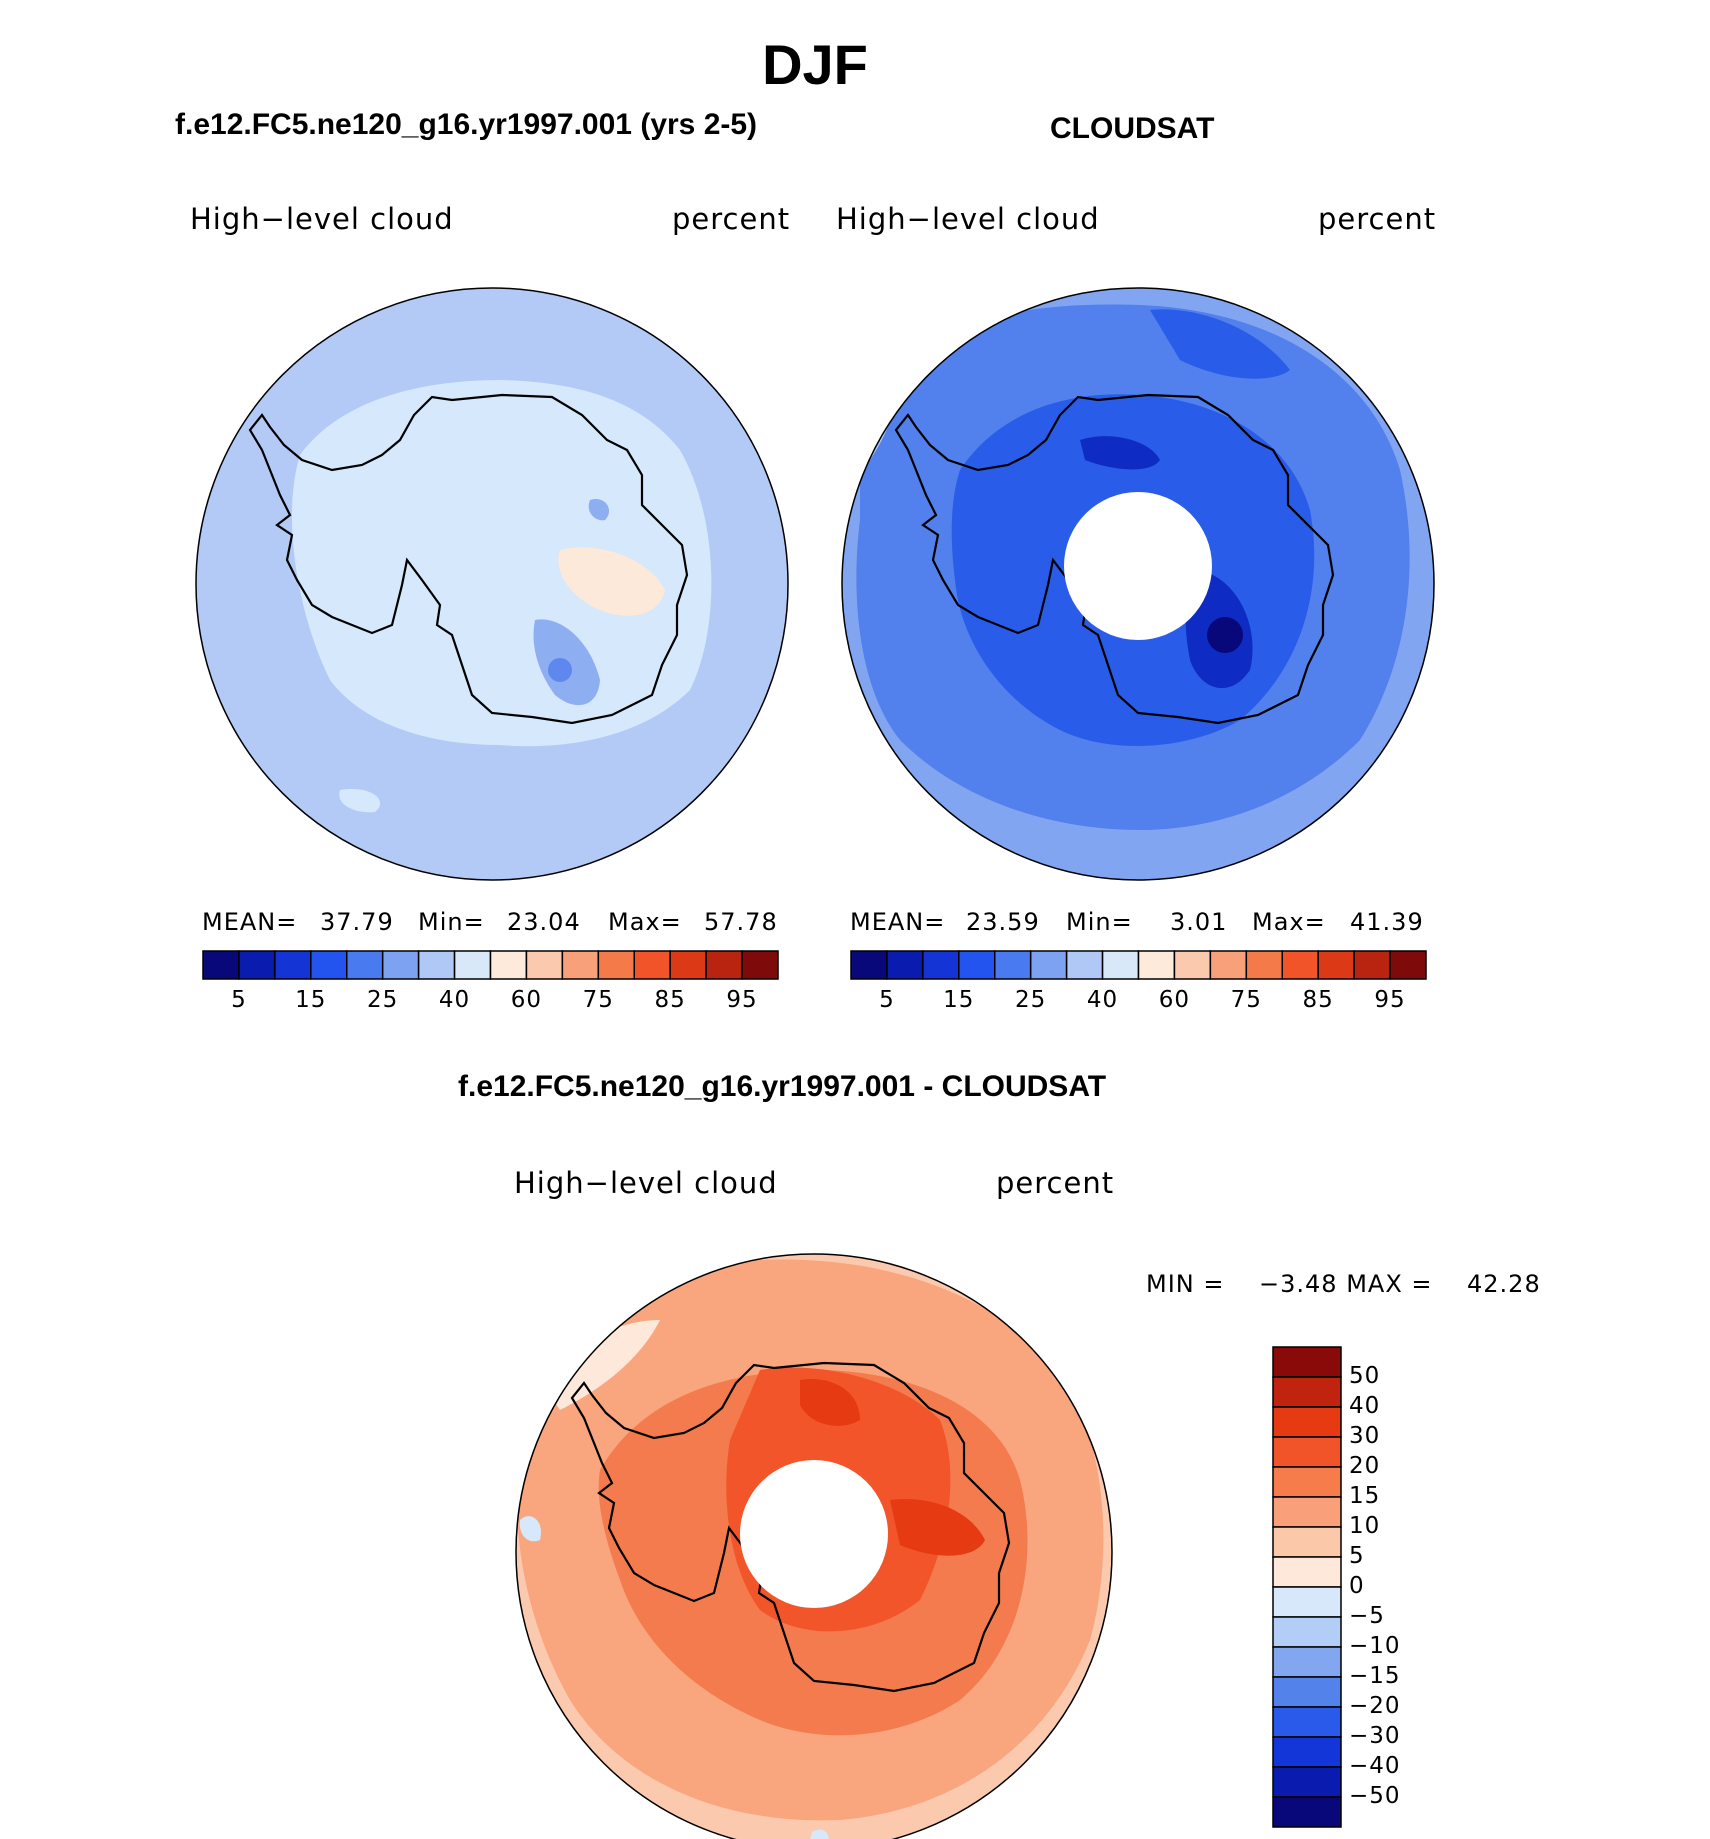 The width and height of the screenshot is (1710, 1839). What do you see at coordinates (239, 1000) in the screenshot?
I see `model-colorbar-tick-label: 5` at bounding box center [239, 1000].